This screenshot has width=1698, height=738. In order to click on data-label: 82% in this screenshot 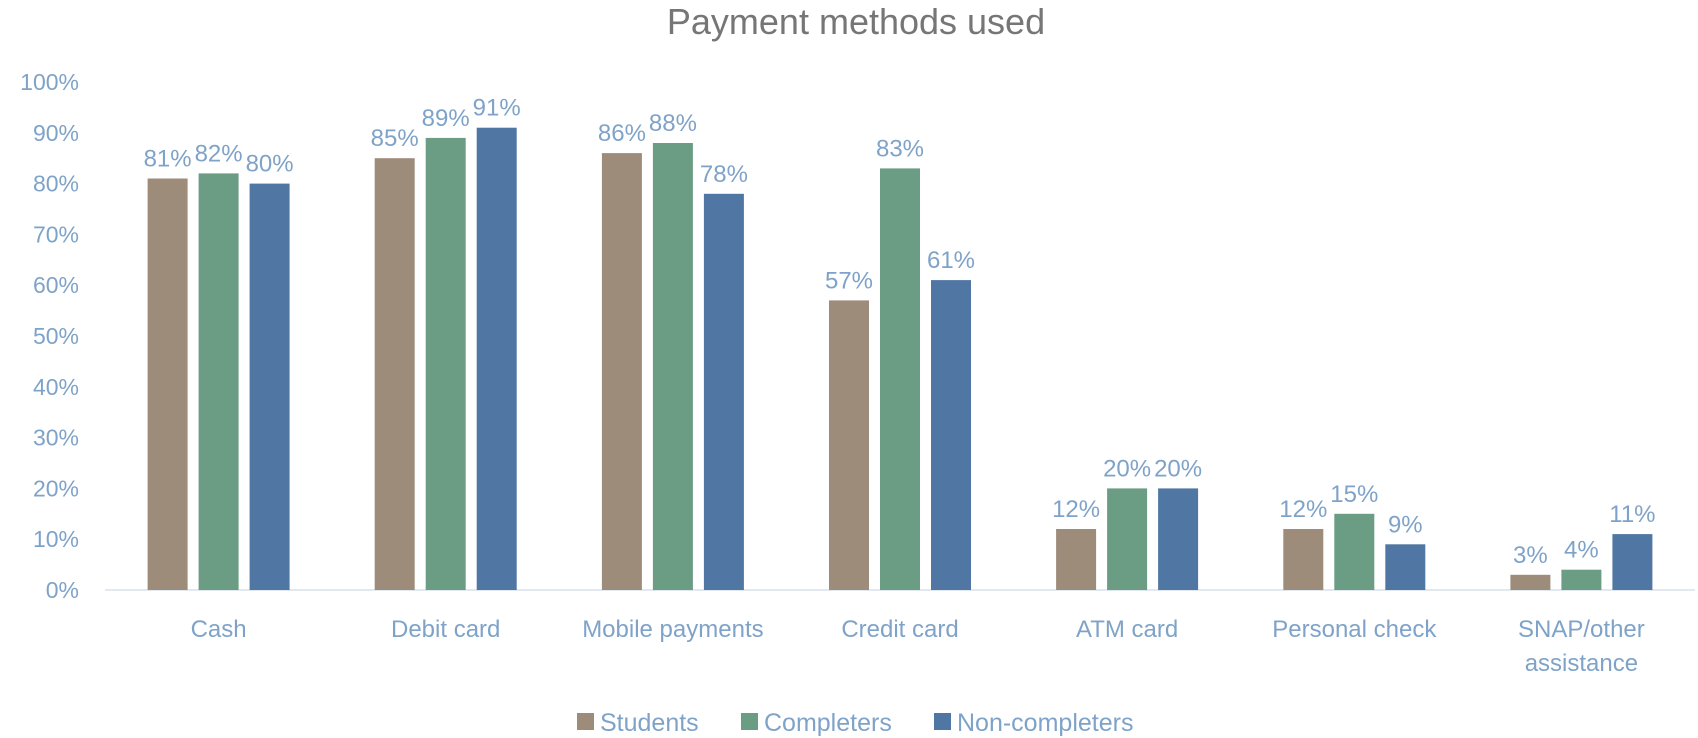, I will do `click(219, 153)`.